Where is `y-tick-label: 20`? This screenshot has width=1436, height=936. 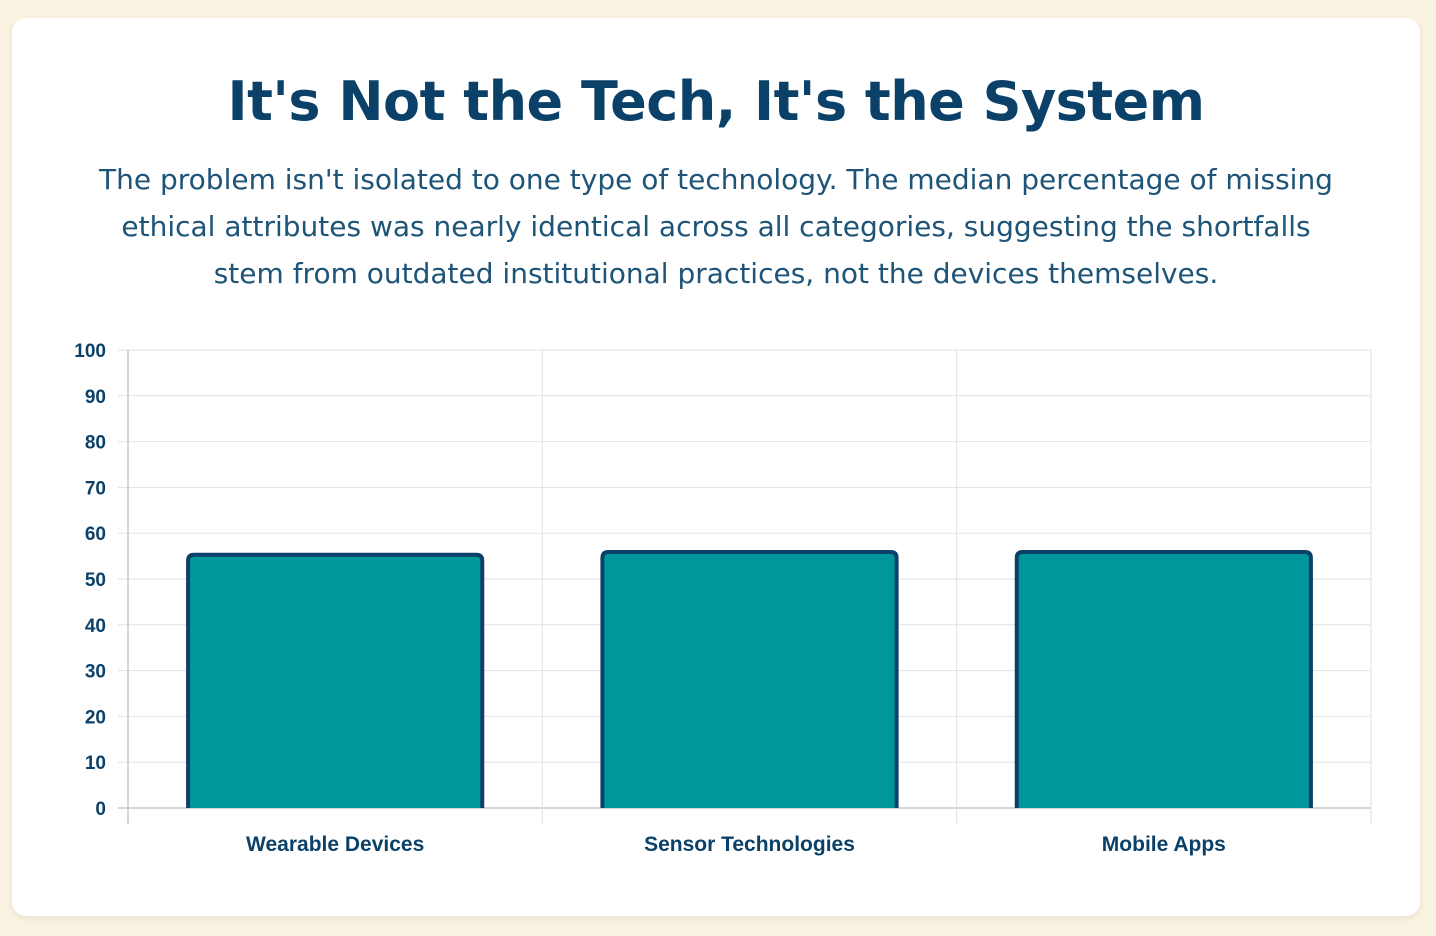
y-tick-label: 20 is located at coordinates (95, 717).